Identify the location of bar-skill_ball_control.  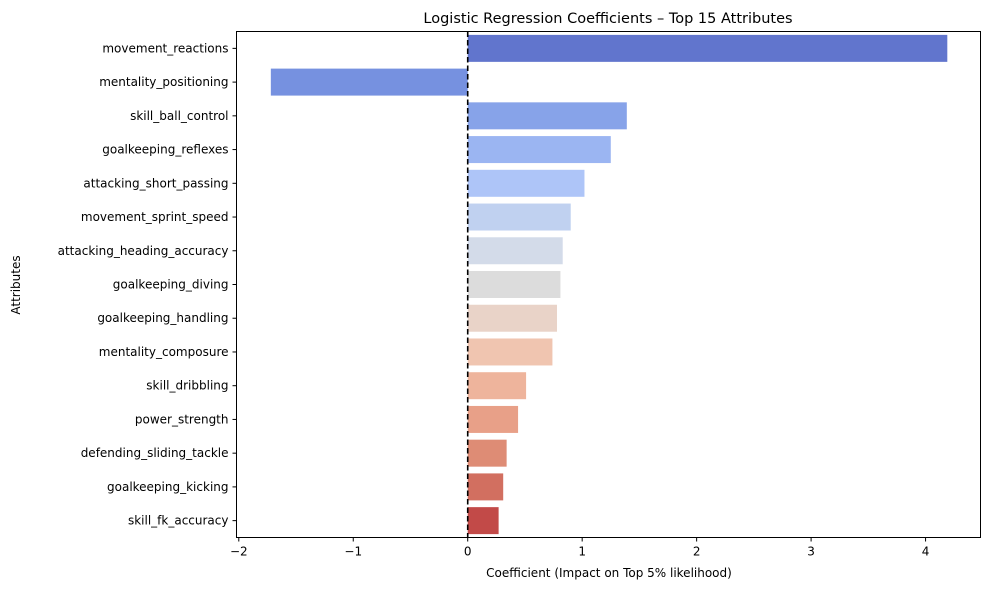
(547, 116).